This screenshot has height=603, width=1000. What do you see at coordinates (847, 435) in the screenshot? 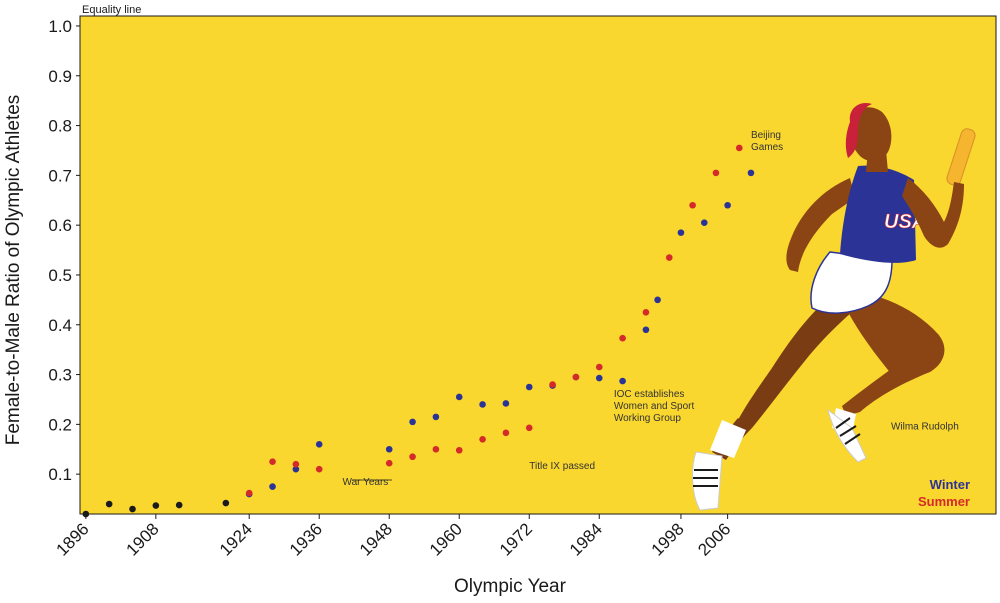
I see `runner-front-shoe` at bounding box center [847, 435].